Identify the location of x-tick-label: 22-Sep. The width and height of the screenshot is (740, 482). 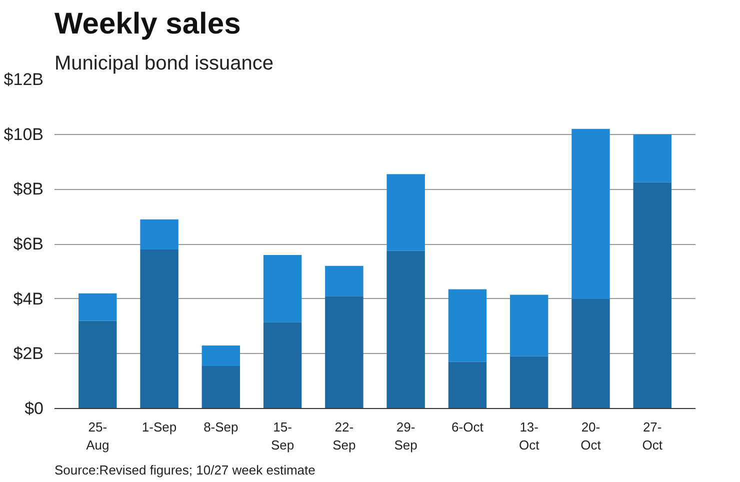
(344, 436).